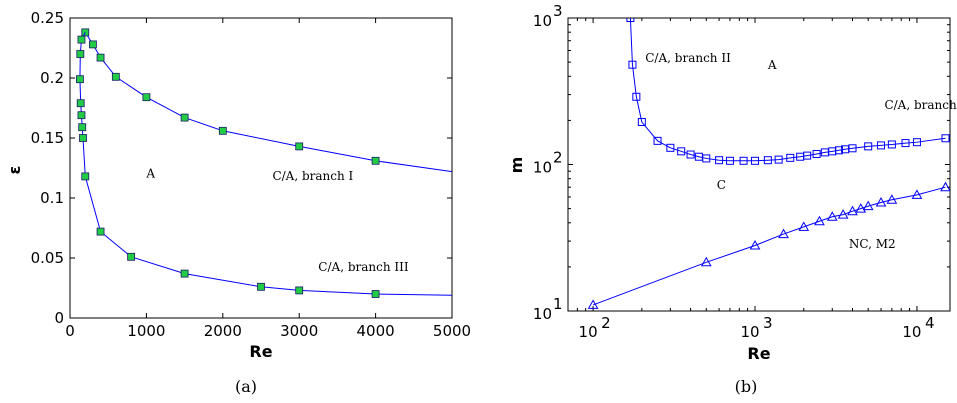  I want to click on panel-caption: (b), so click(746, 386).